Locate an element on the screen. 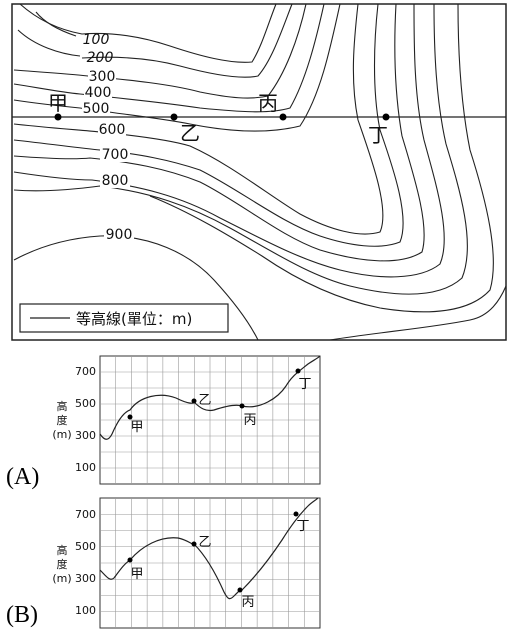 This screenshot has width=517, height=636. point-labels: 甲 乙 丙 丁 is located at coordinates (218, 119).